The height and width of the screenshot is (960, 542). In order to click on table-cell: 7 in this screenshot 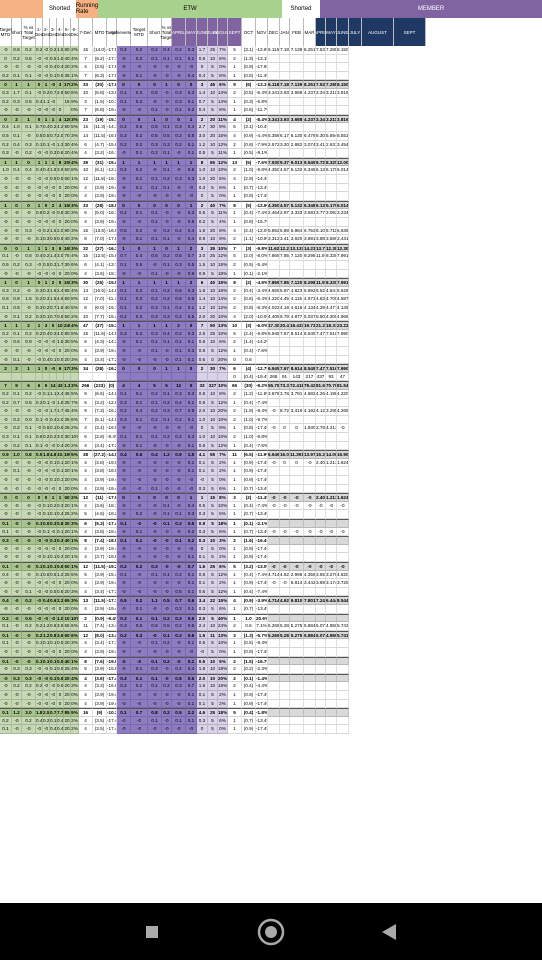, I will do `click(86, 110)`.